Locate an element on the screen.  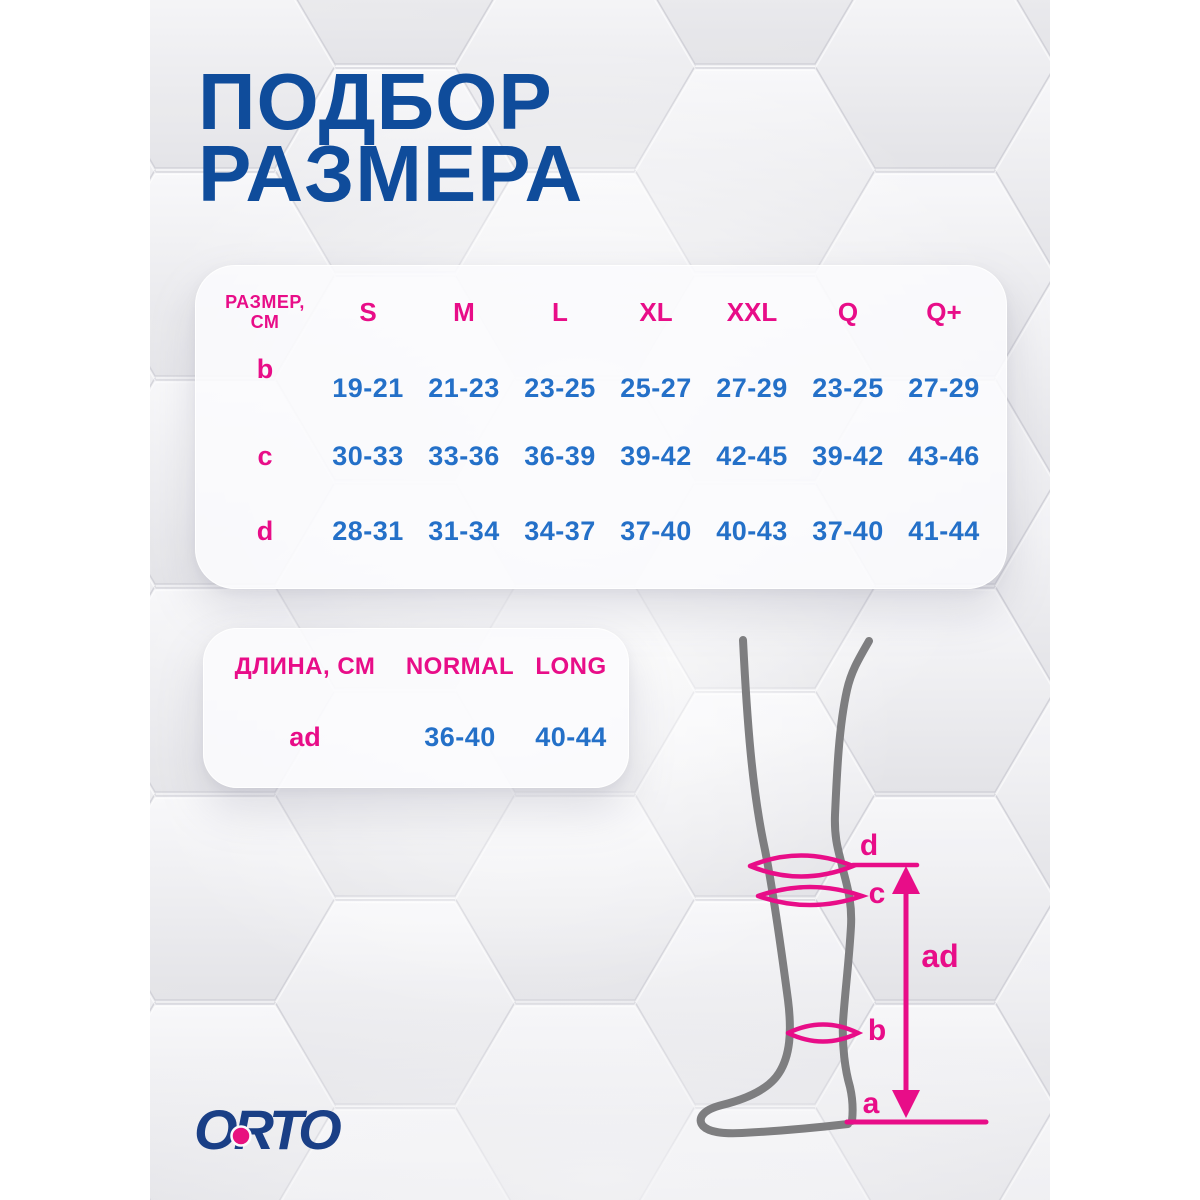
leg-front-outline is located at coordinates (851, 881).